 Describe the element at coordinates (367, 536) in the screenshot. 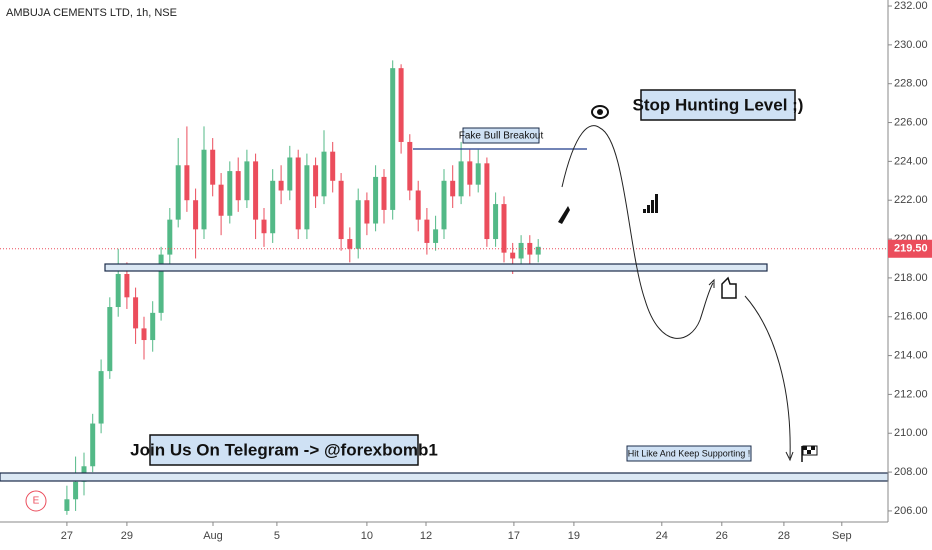

I see `x-tick-label: 10` at that location.